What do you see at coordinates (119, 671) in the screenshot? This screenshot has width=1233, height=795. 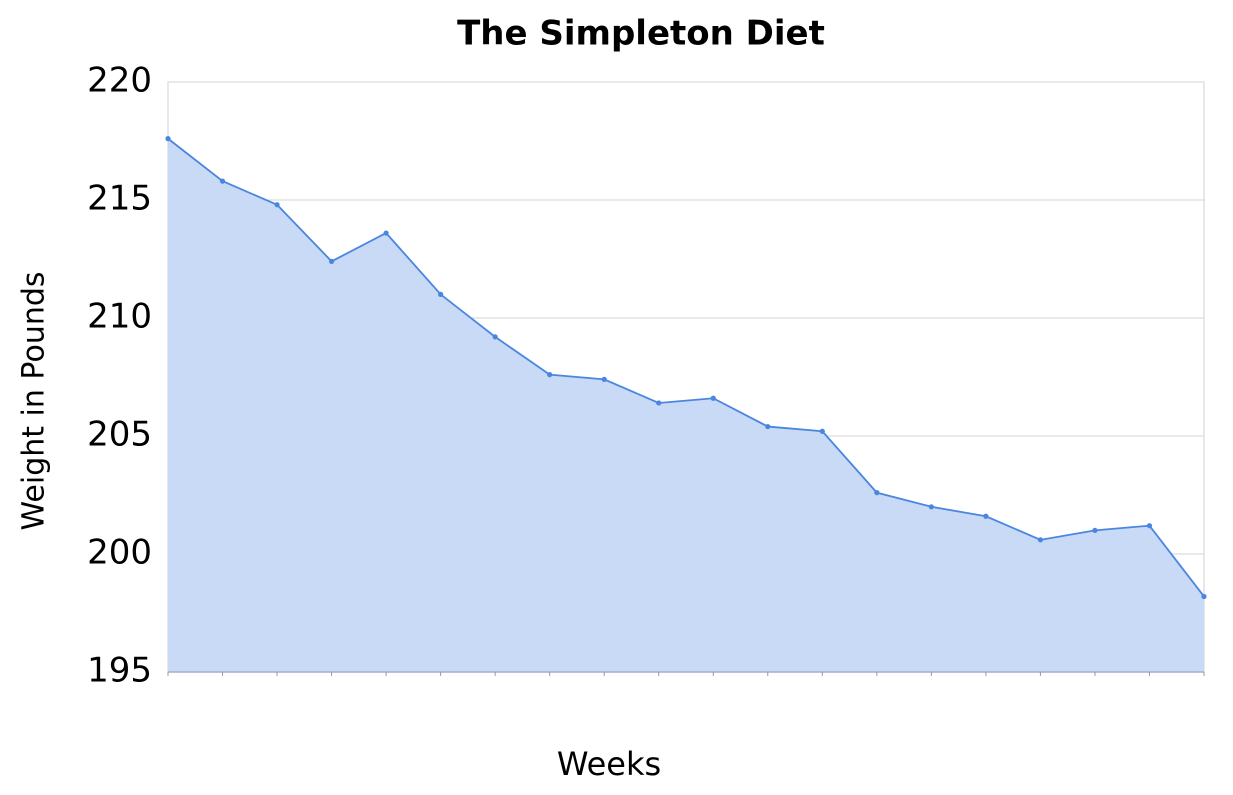 I see `y-tick-label: 195` at bounding box center [119, 671].